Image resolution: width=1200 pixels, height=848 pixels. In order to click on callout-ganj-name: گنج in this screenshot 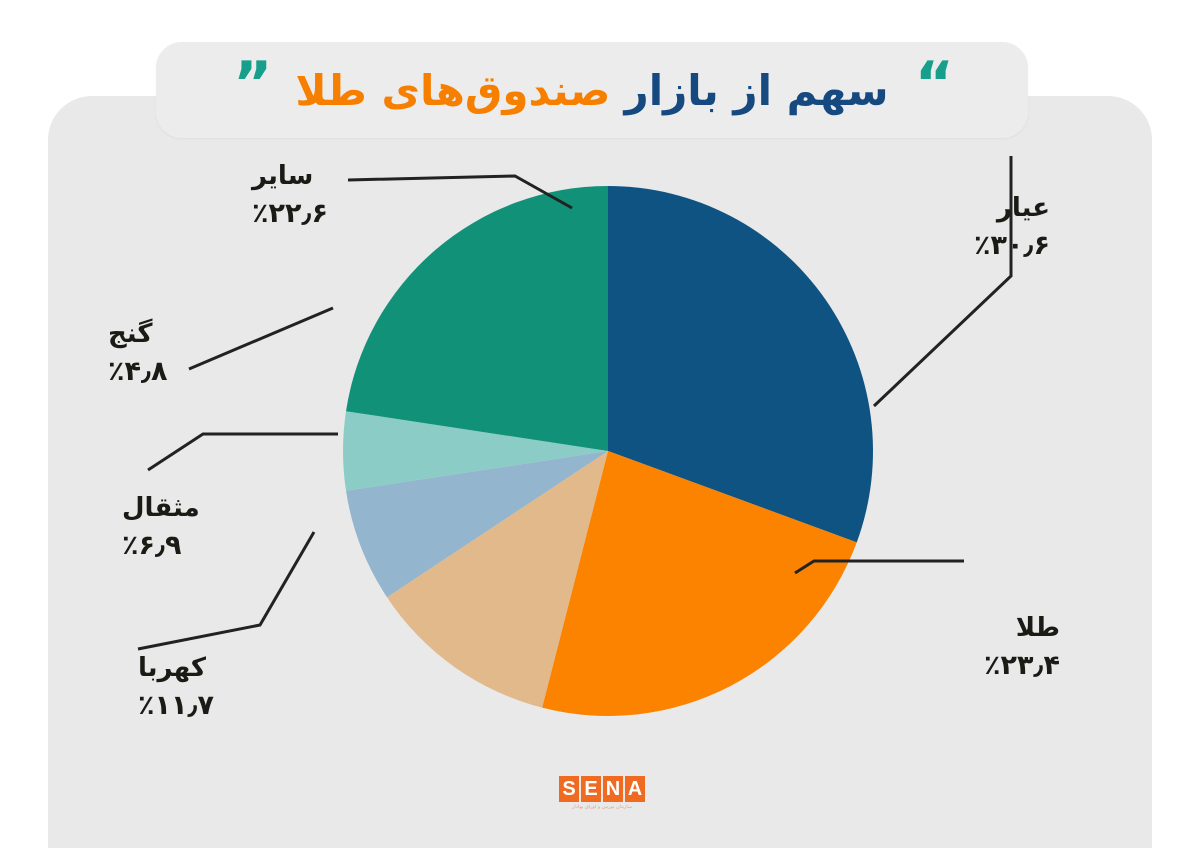, I will do `click(130, 334)`.